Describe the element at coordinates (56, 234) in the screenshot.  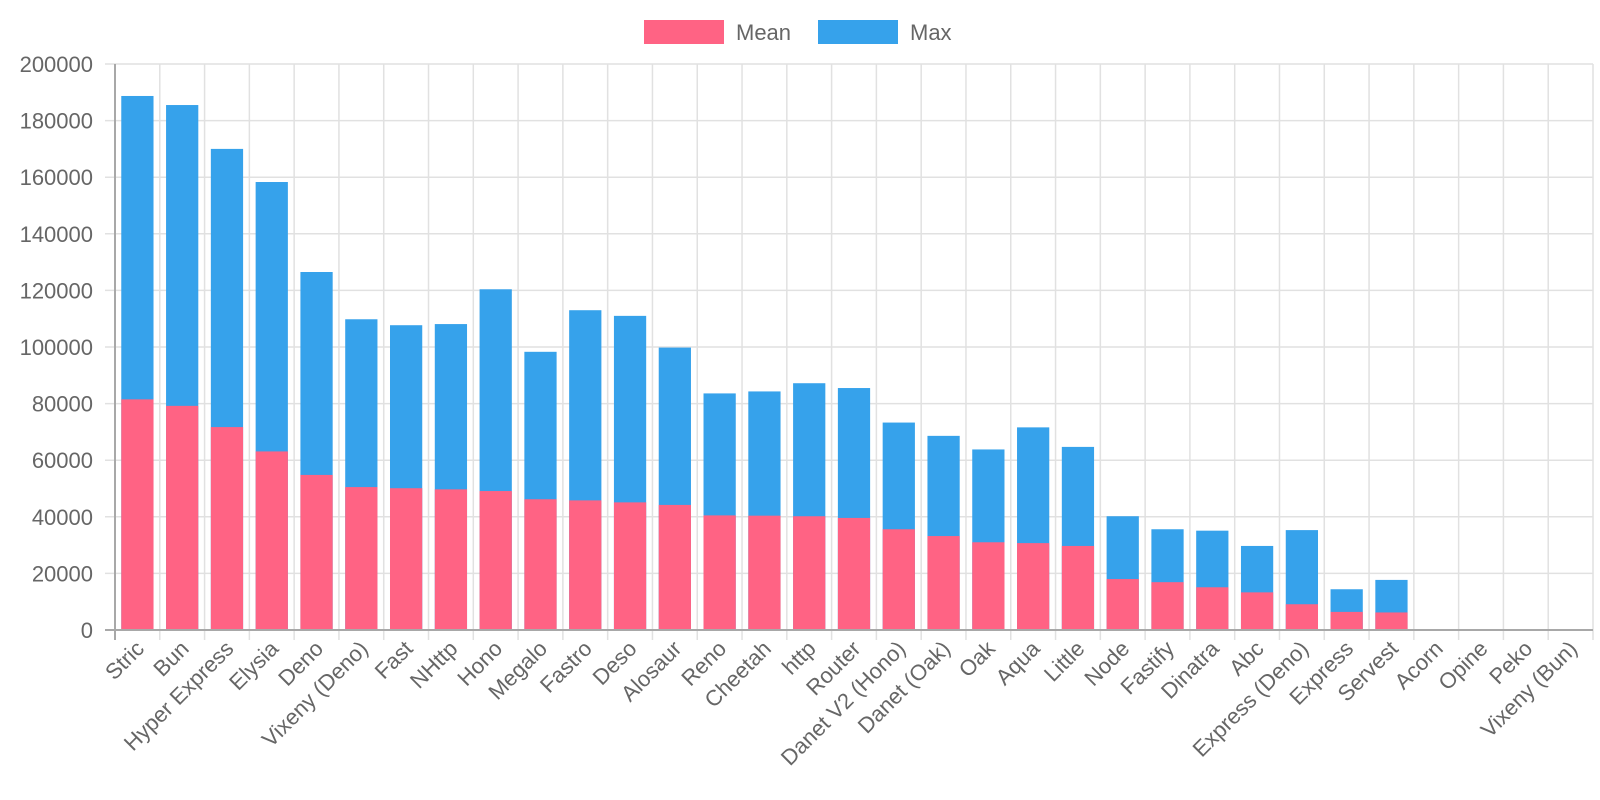
I see `y-tick-label: 140000` at that location.